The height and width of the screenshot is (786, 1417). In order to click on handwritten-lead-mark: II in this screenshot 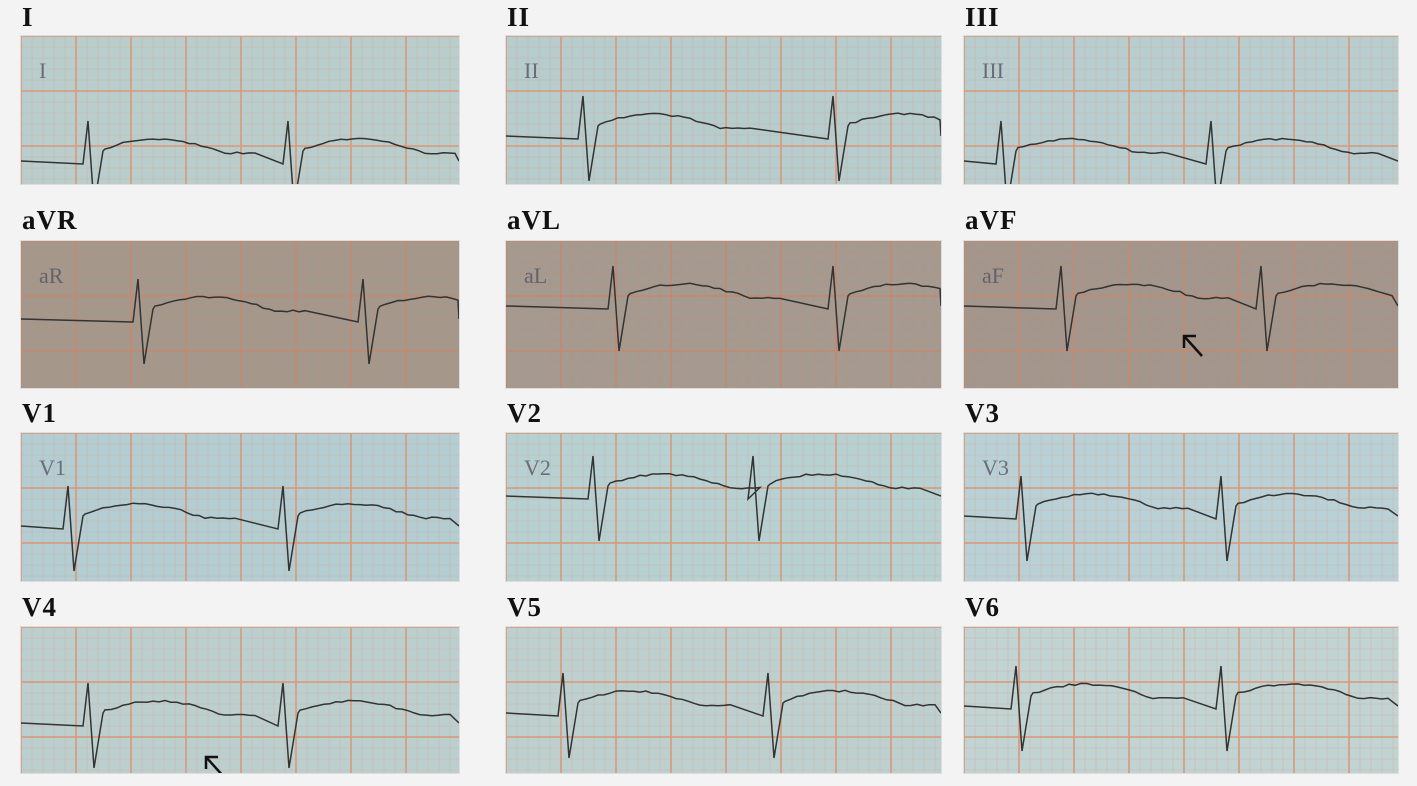, I will do `click(531, 70)`.